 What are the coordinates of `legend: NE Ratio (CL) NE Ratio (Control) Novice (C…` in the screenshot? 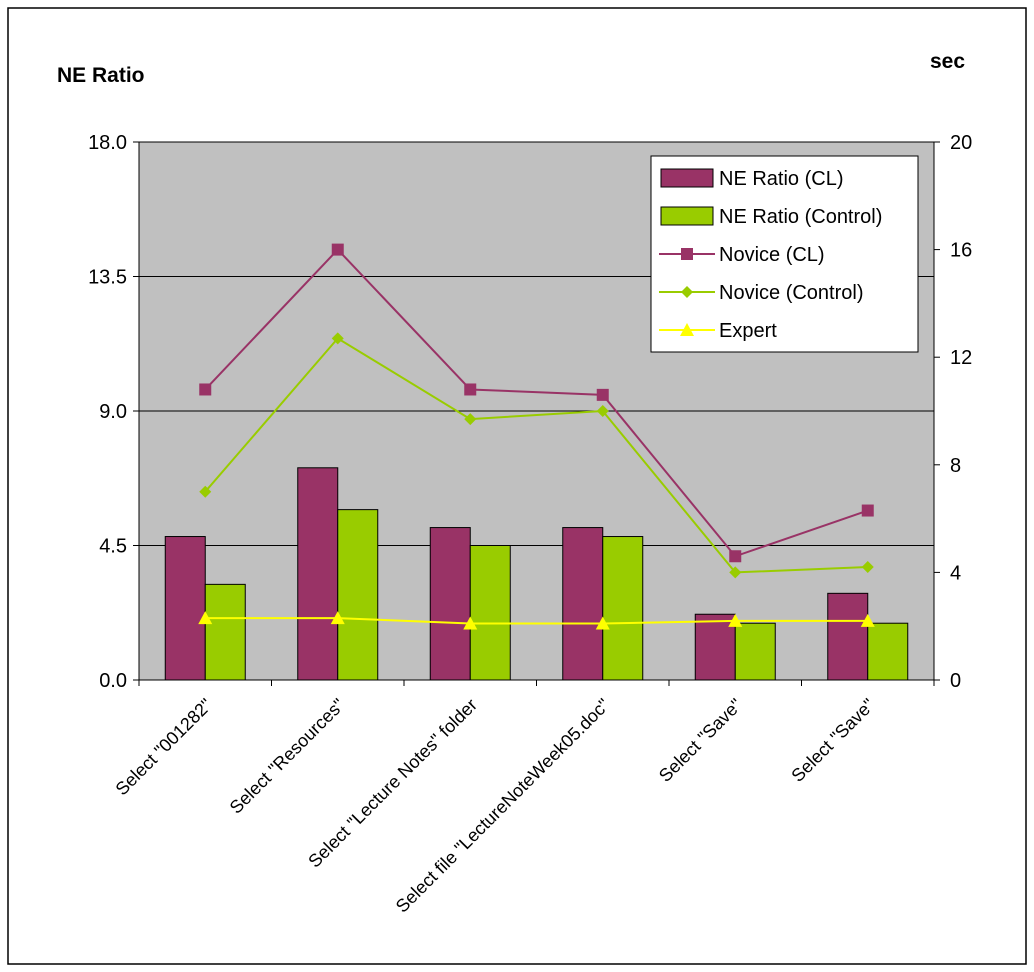 It's located at (784, 254).